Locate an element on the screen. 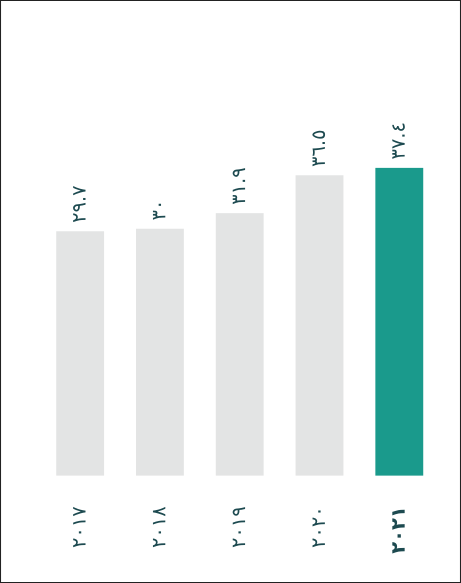 The width and height of the screenshot is (461, 583). x-tick-label: ٢٠١٨ is located at coordinates (159, 527).